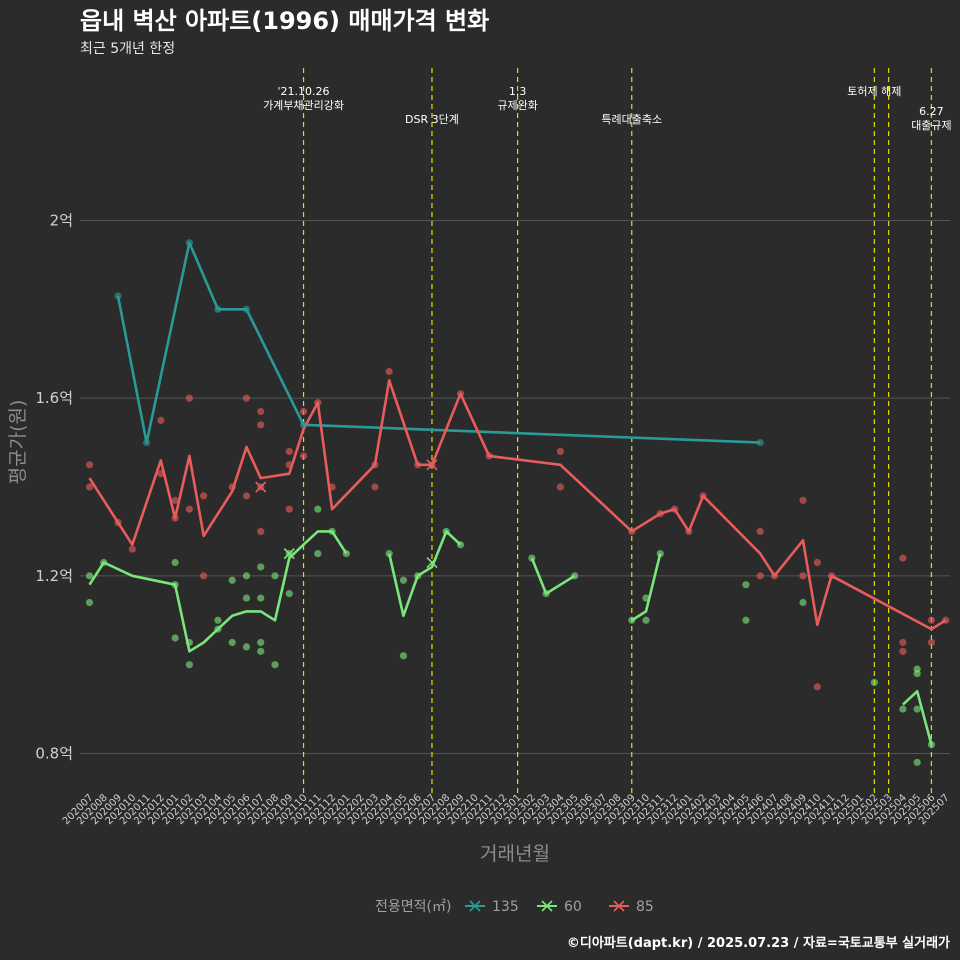 This screenshot has height=960, width=960. What do you see at coordinates (559, 907) in the screenshot?
I see `legend-item-60: 60` at bounding box center [559, 907].